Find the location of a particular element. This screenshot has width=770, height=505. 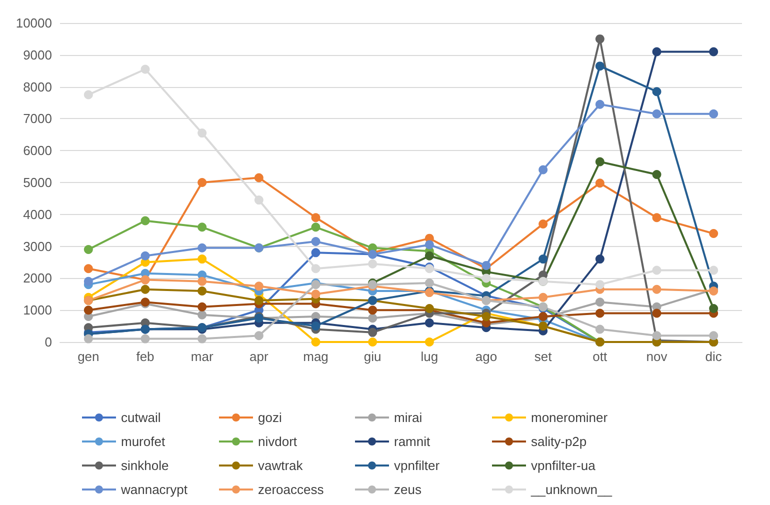

legend-label: zeroaccess is located at coordinates (291, 489).